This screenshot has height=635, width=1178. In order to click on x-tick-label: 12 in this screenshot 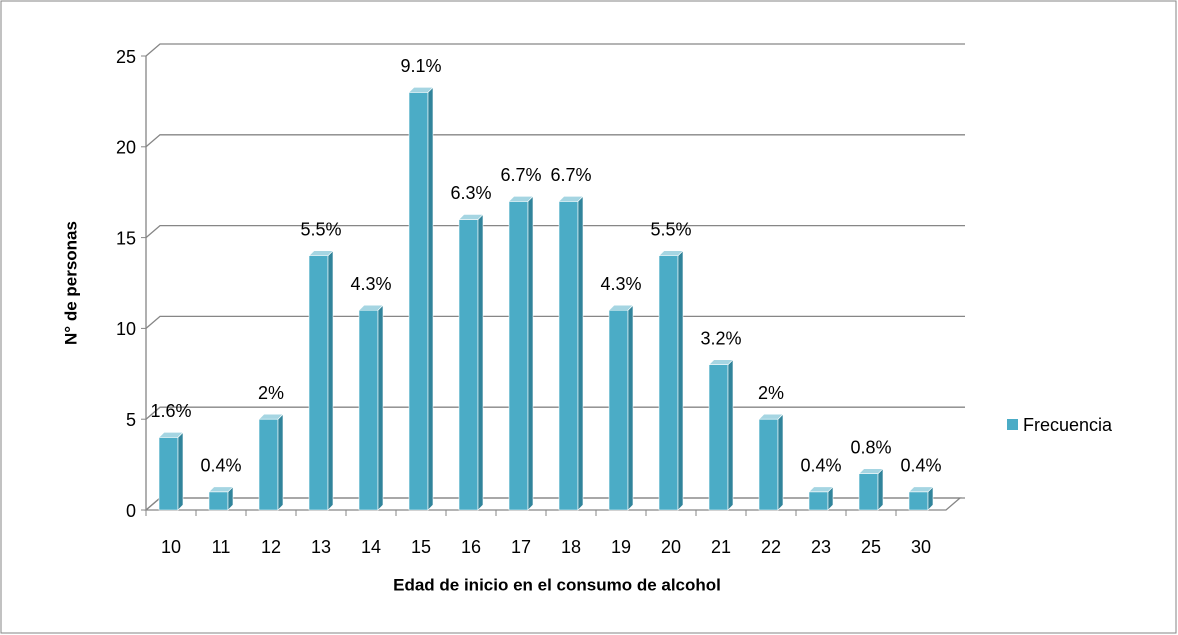, I will do `click(271, 547)`.